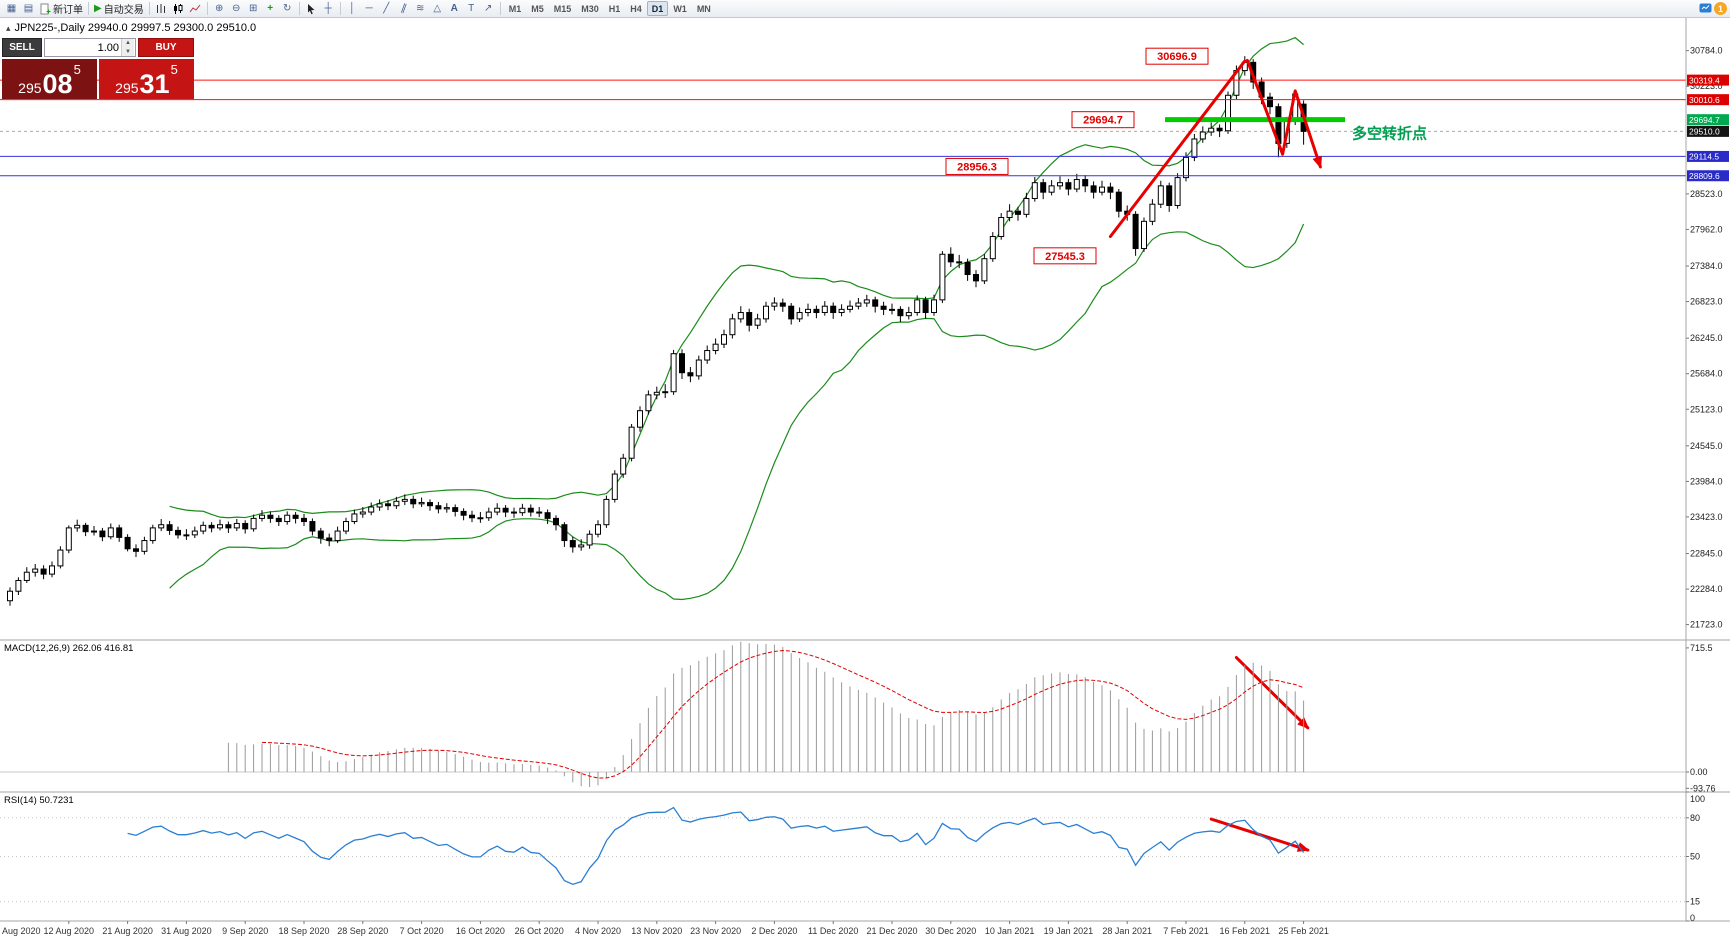 This screenshot has height=944, width=1730. I want to click on rsi-indicator-label: RSI(14) 50.7231, so click(39, 800).